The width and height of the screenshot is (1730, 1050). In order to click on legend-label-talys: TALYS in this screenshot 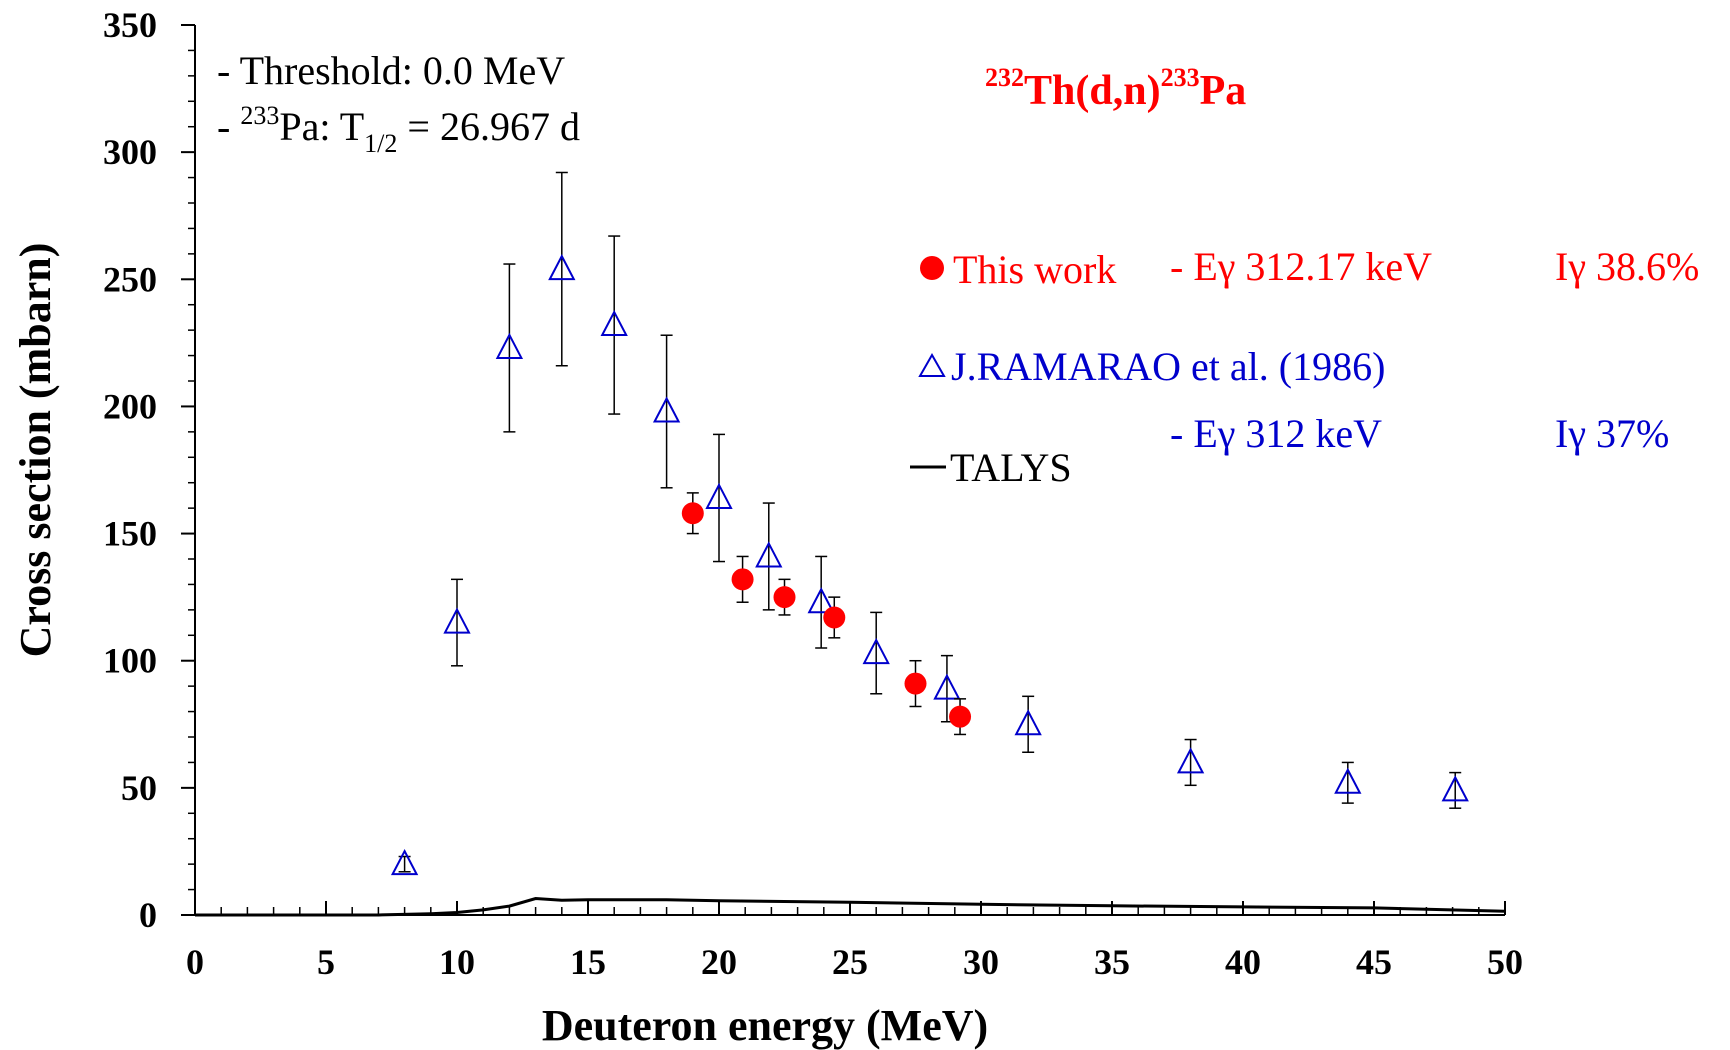, I will do `click(1011, 467)`.